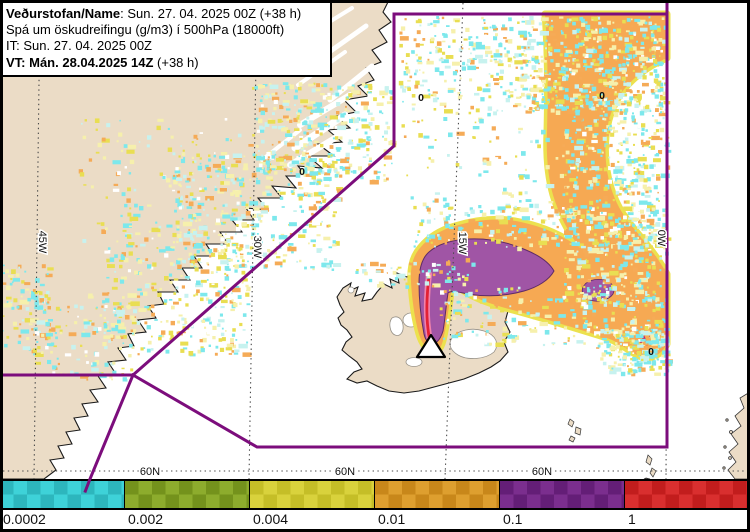 This screenshot has width=750, height=532. Describe the element at coordinates (79, 46) in the screenshot. I see `info-line-initial-time: IT: Sun. 27. 04. 2025 00Z` at that location.